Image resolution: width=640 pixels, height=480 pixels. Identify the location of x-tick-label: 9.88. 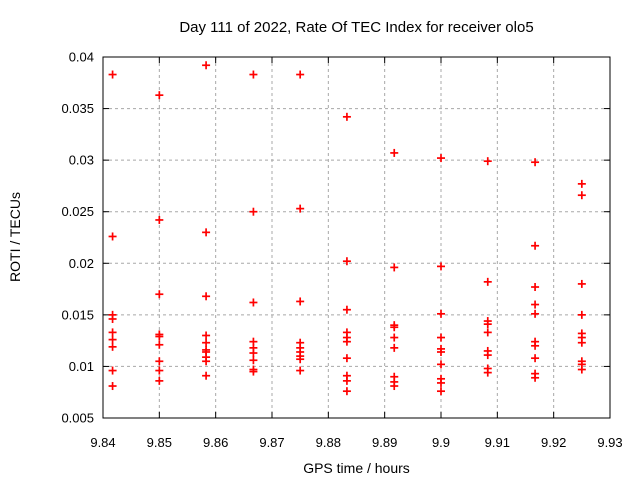
(328, 442).